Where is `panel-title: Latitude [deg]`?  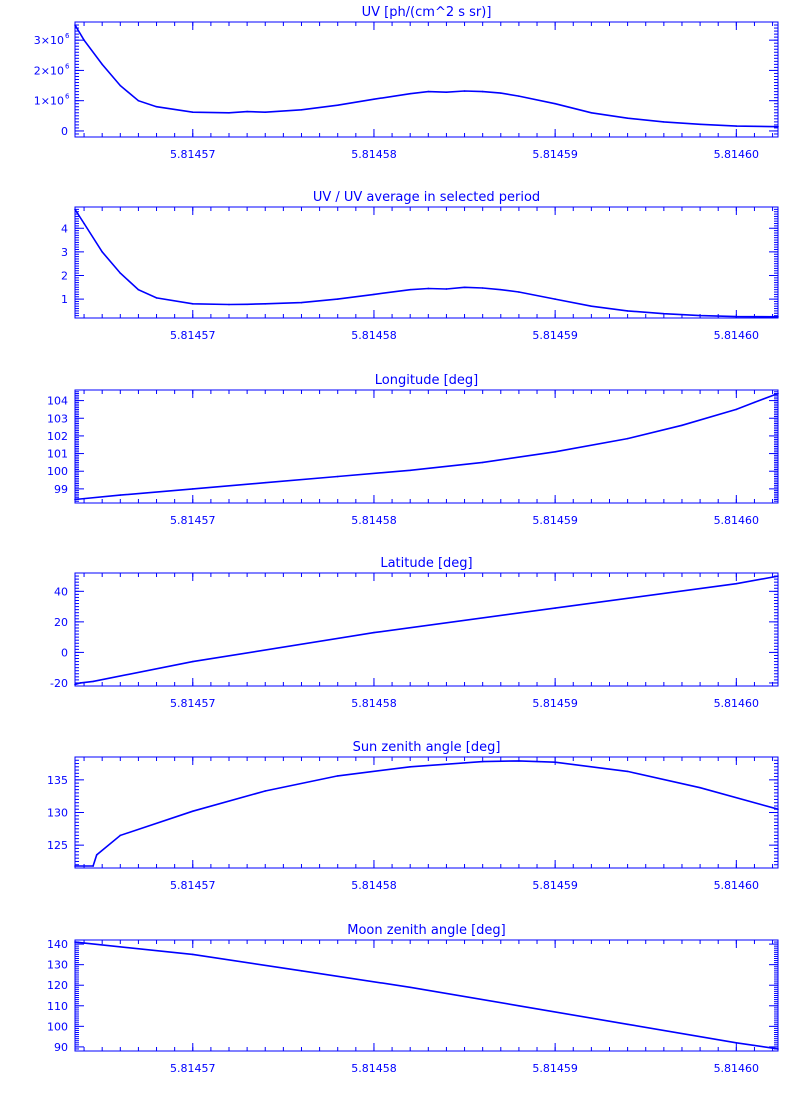
panel-title: Latitude [deg] is located at coordinates (426, 563).